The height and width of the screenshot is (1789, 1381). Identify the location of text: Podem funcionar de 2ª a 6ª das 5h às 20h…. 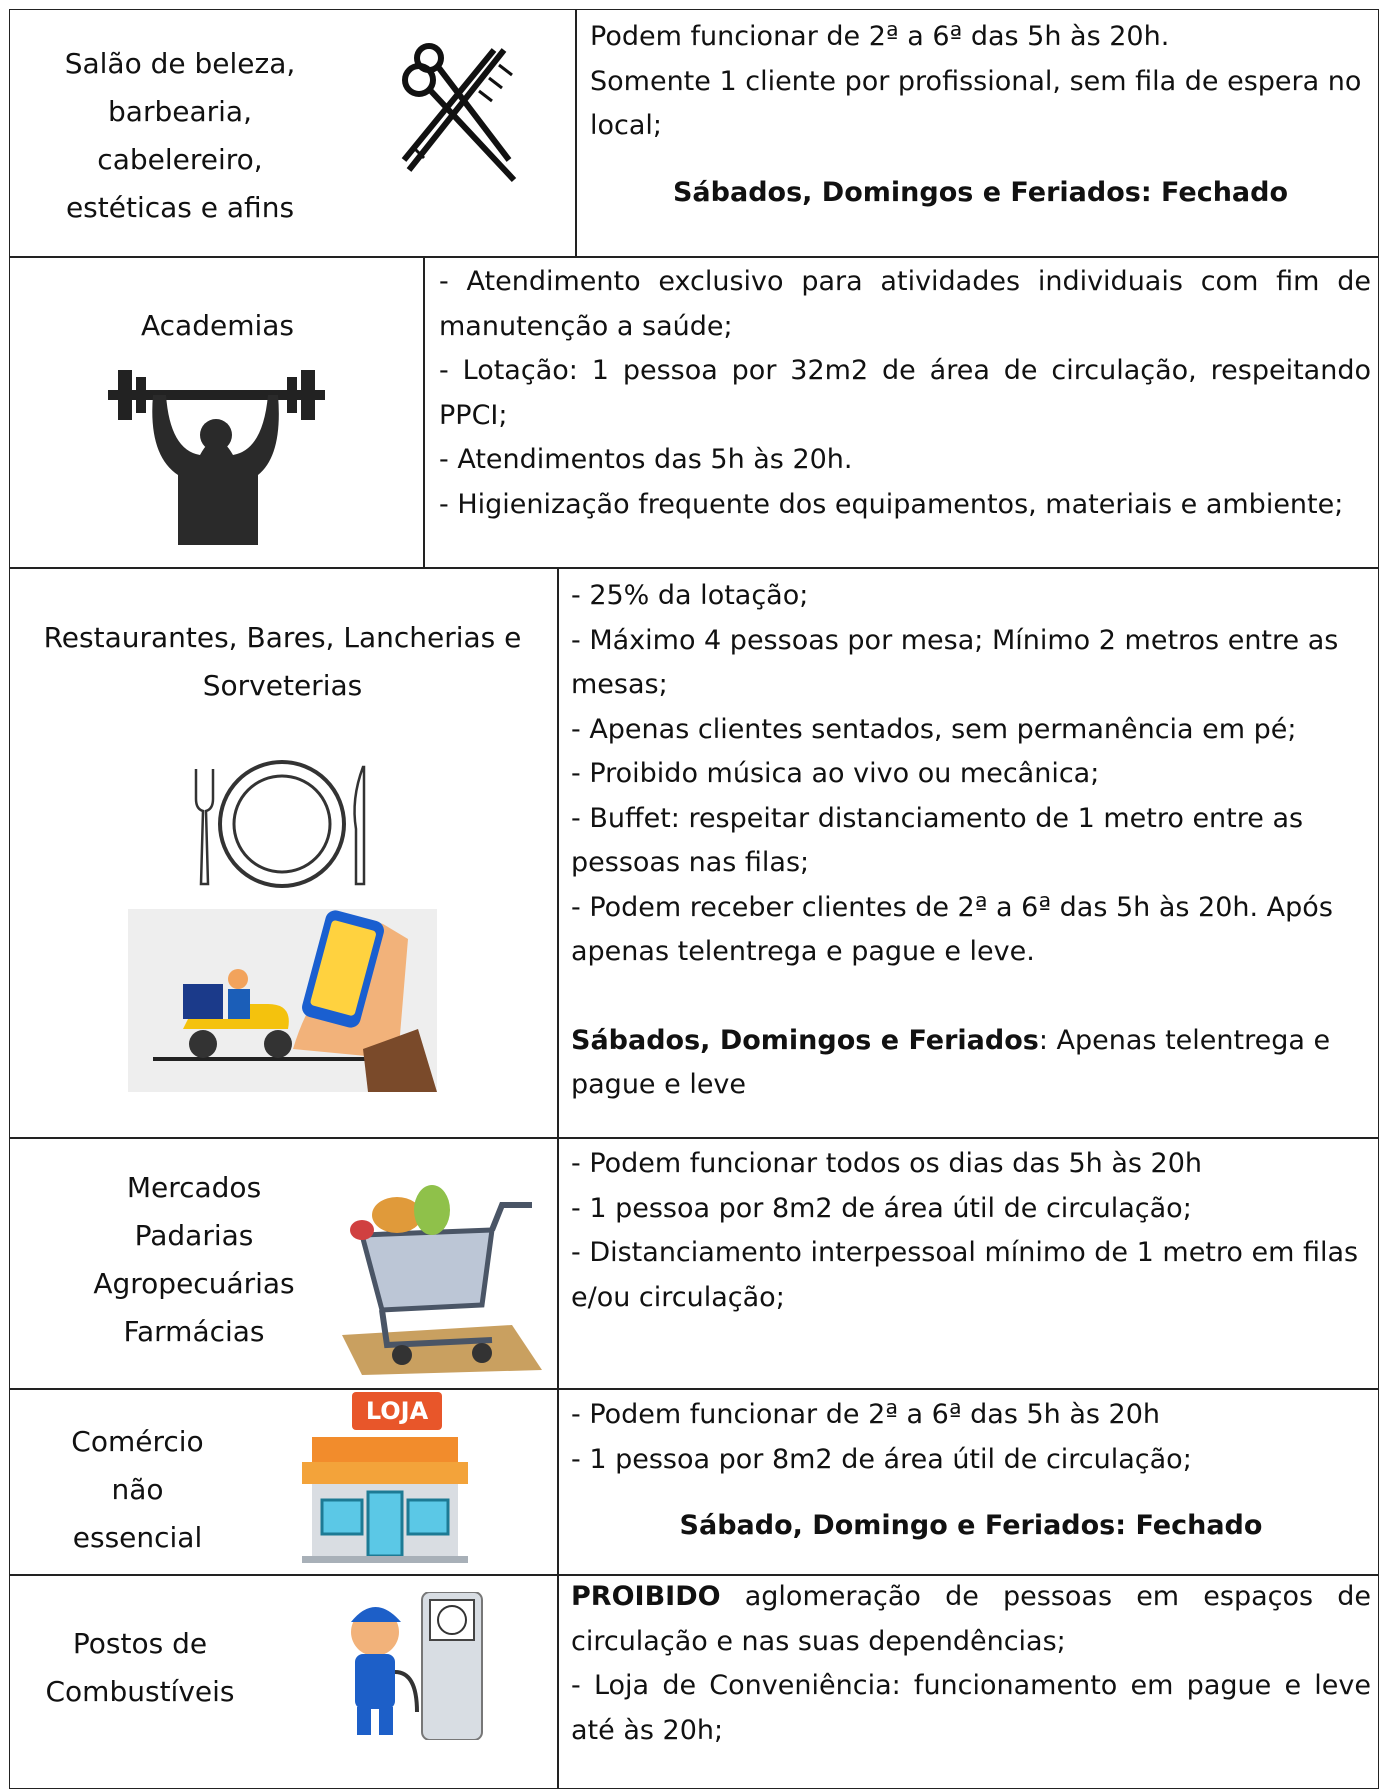
(880, 36).